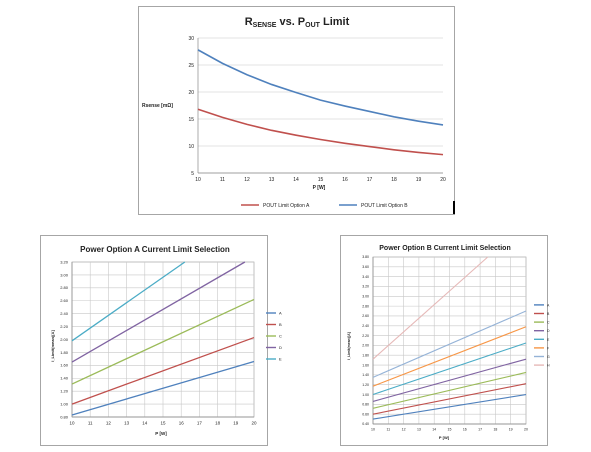 The width and height of the screenshot is (591, 452). Describe the element at coordinates (320, 87) in the screenshot. I see `series-line-pout-limit-option-b` at that location.